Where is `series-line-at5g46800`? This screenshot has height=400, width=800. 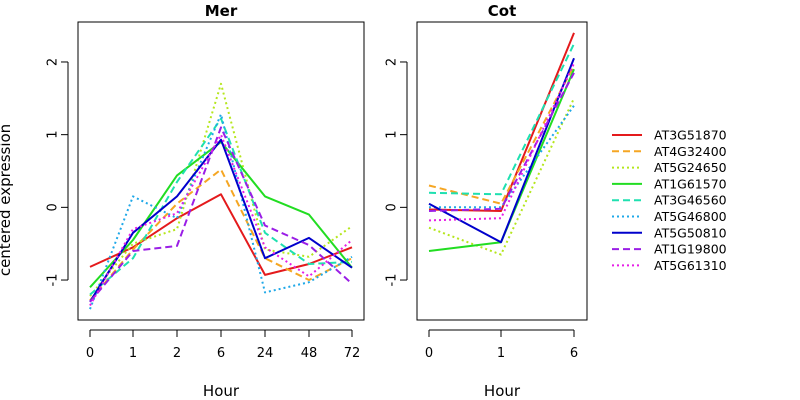 series-line-at5g46800 is located at coordinates (502, 157).